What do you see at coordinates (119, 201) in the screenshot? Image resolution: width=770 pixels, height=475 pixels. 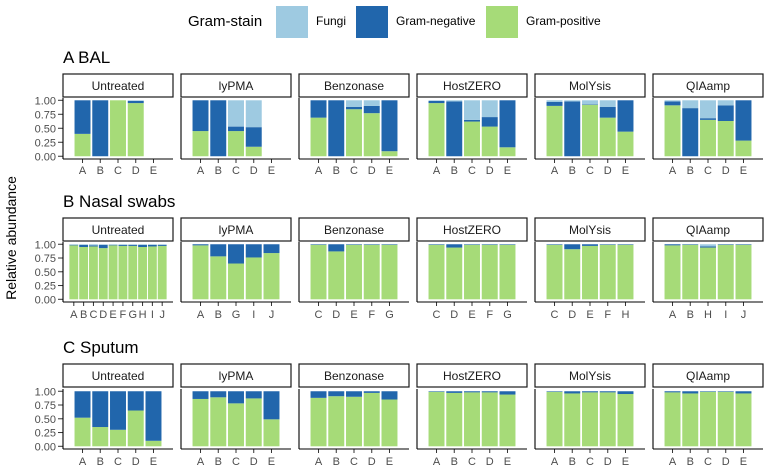 I see `panel-title-nasal-swabs: B Nasal swabs` at bounding box center [119, 201].